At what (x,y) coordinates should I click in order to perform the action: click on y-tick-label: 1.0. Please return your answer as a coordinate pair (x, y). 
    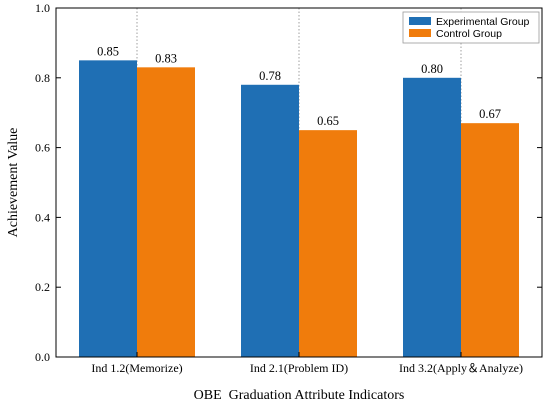
    Looking at the image, I should click on (42, 8).